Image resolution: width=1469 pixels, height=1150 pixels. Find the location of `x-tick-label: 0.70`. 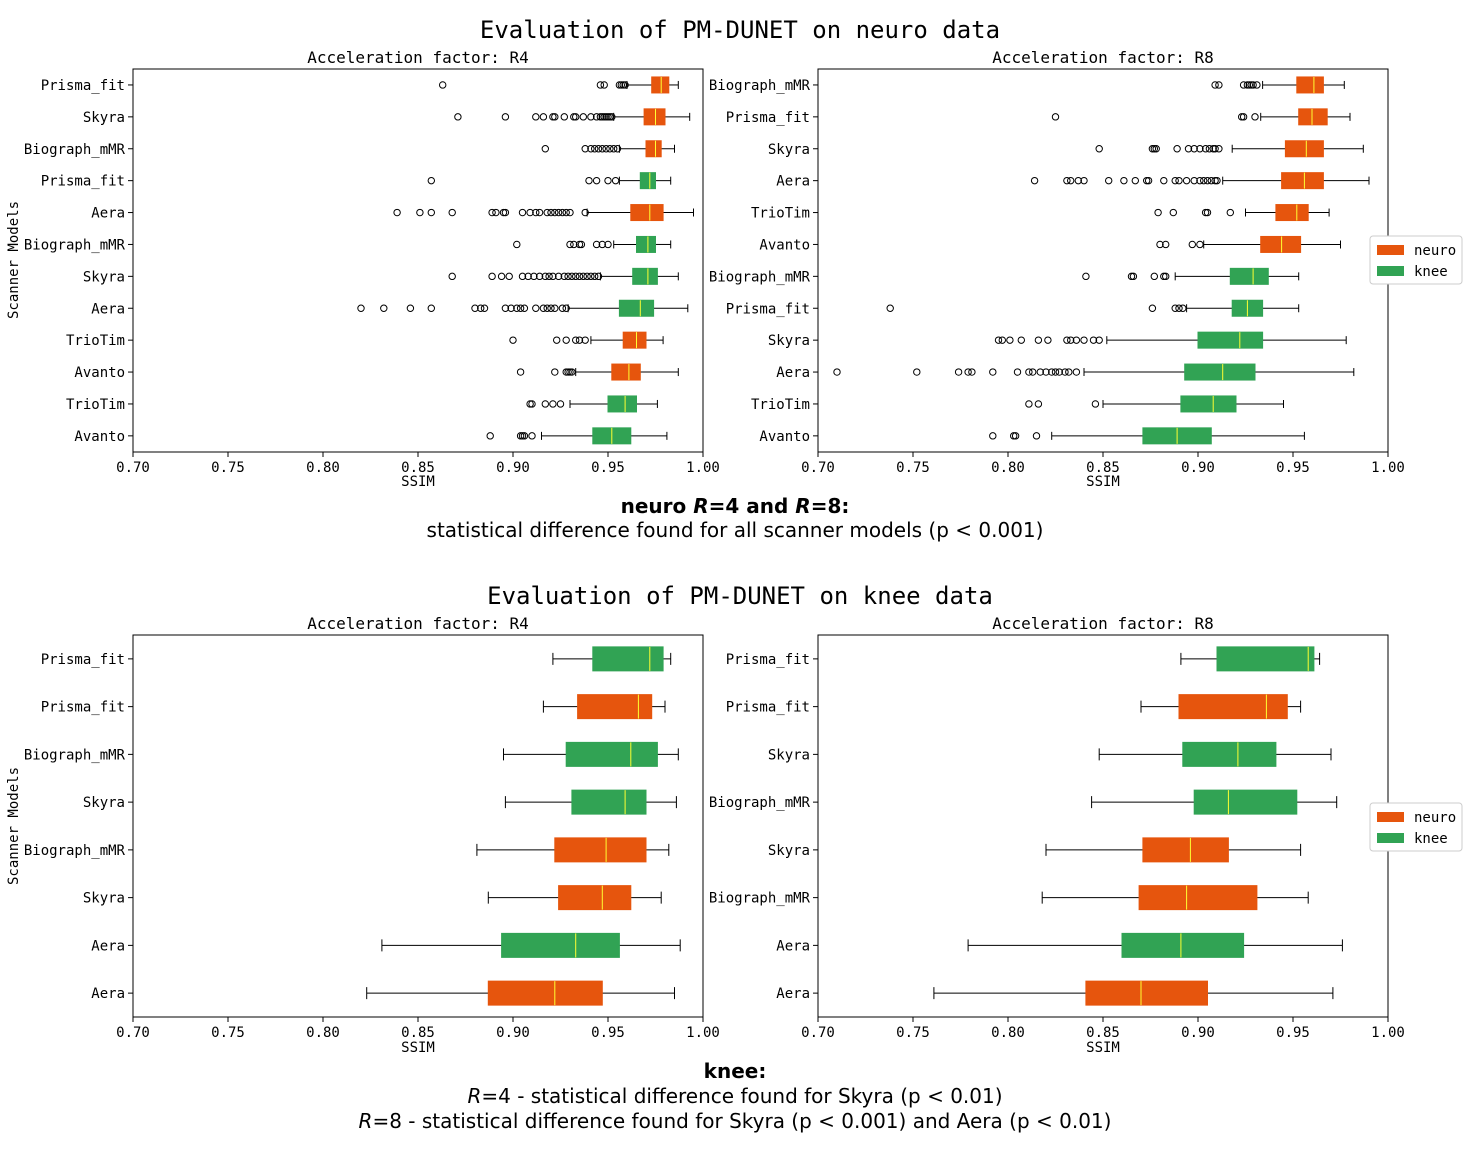

x-tick-label: 0.70 is located at coordinates (133, 468).